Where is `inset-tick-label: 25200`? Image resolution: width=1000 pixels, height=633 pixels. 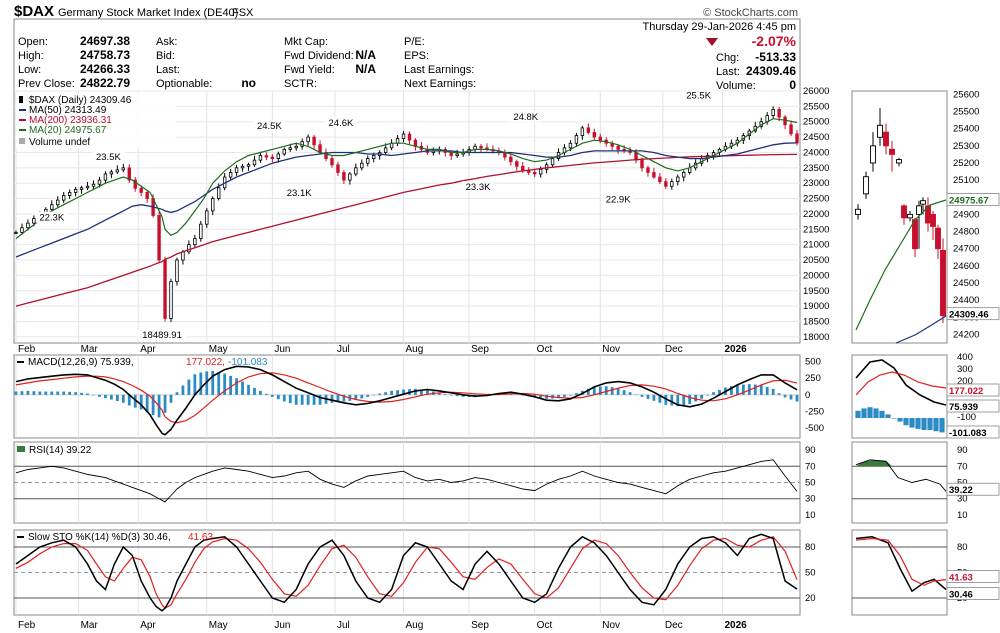 inset-tick-label: 25200 is located at coordinates (966, 163).